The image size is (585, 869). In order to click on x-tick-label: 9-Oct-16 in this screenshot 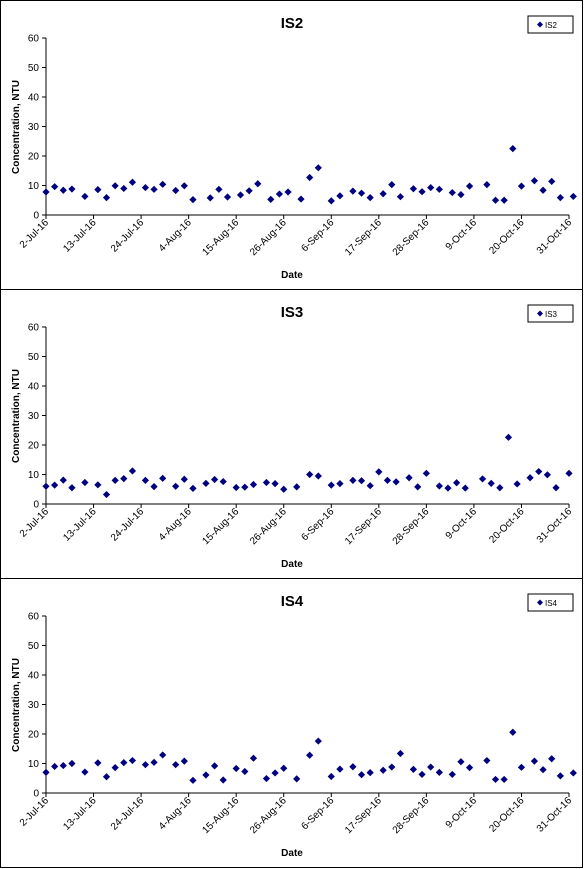, I will do `click(462, 813)`.